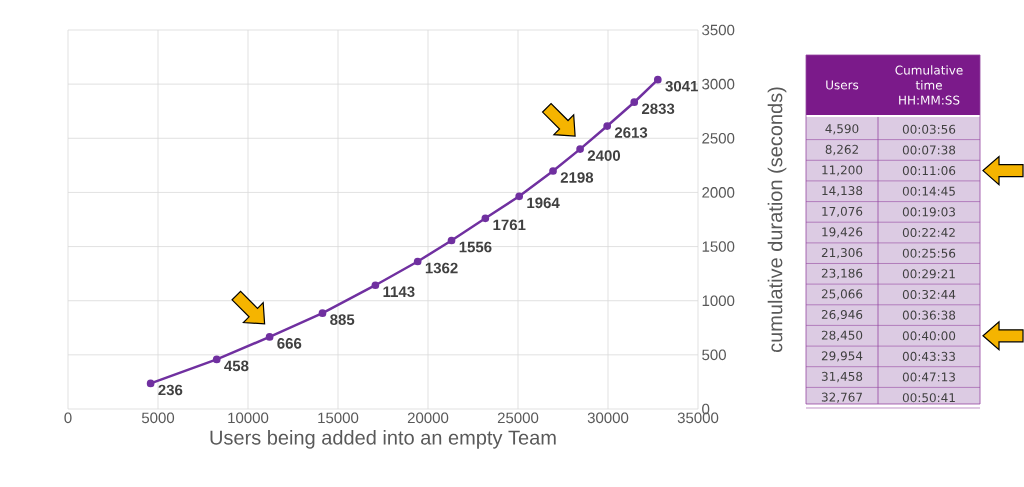 This screenshot has width=1024, height=487. What do you see at coordinates (718, 246) in the screenshot?
I see `y-tick-label: 1500` at bounding box center [718, 246].